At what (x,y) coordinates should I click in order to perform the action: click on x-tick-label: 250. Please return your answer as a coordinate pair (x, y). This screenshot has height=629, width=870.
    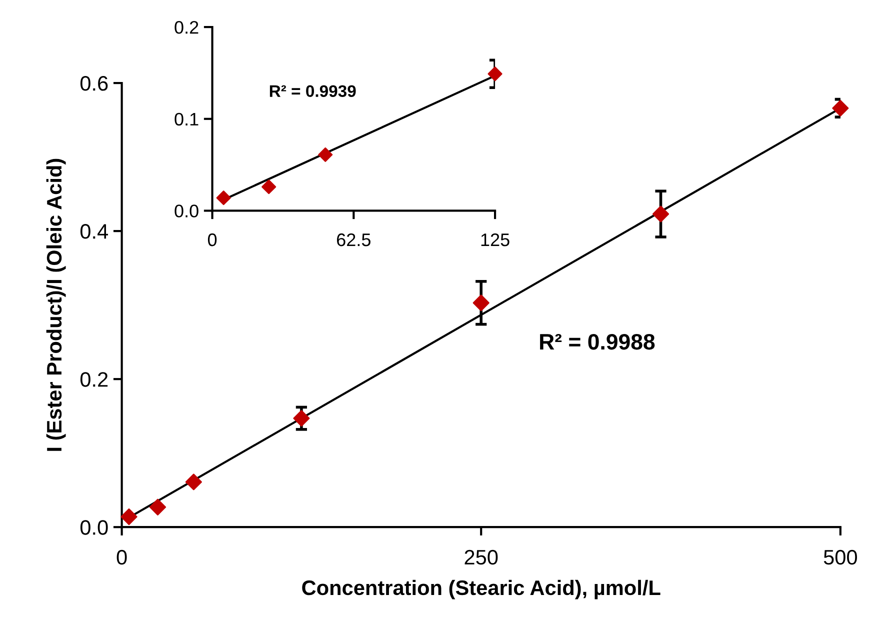
    Looking at the image, I should click on (481, 557).